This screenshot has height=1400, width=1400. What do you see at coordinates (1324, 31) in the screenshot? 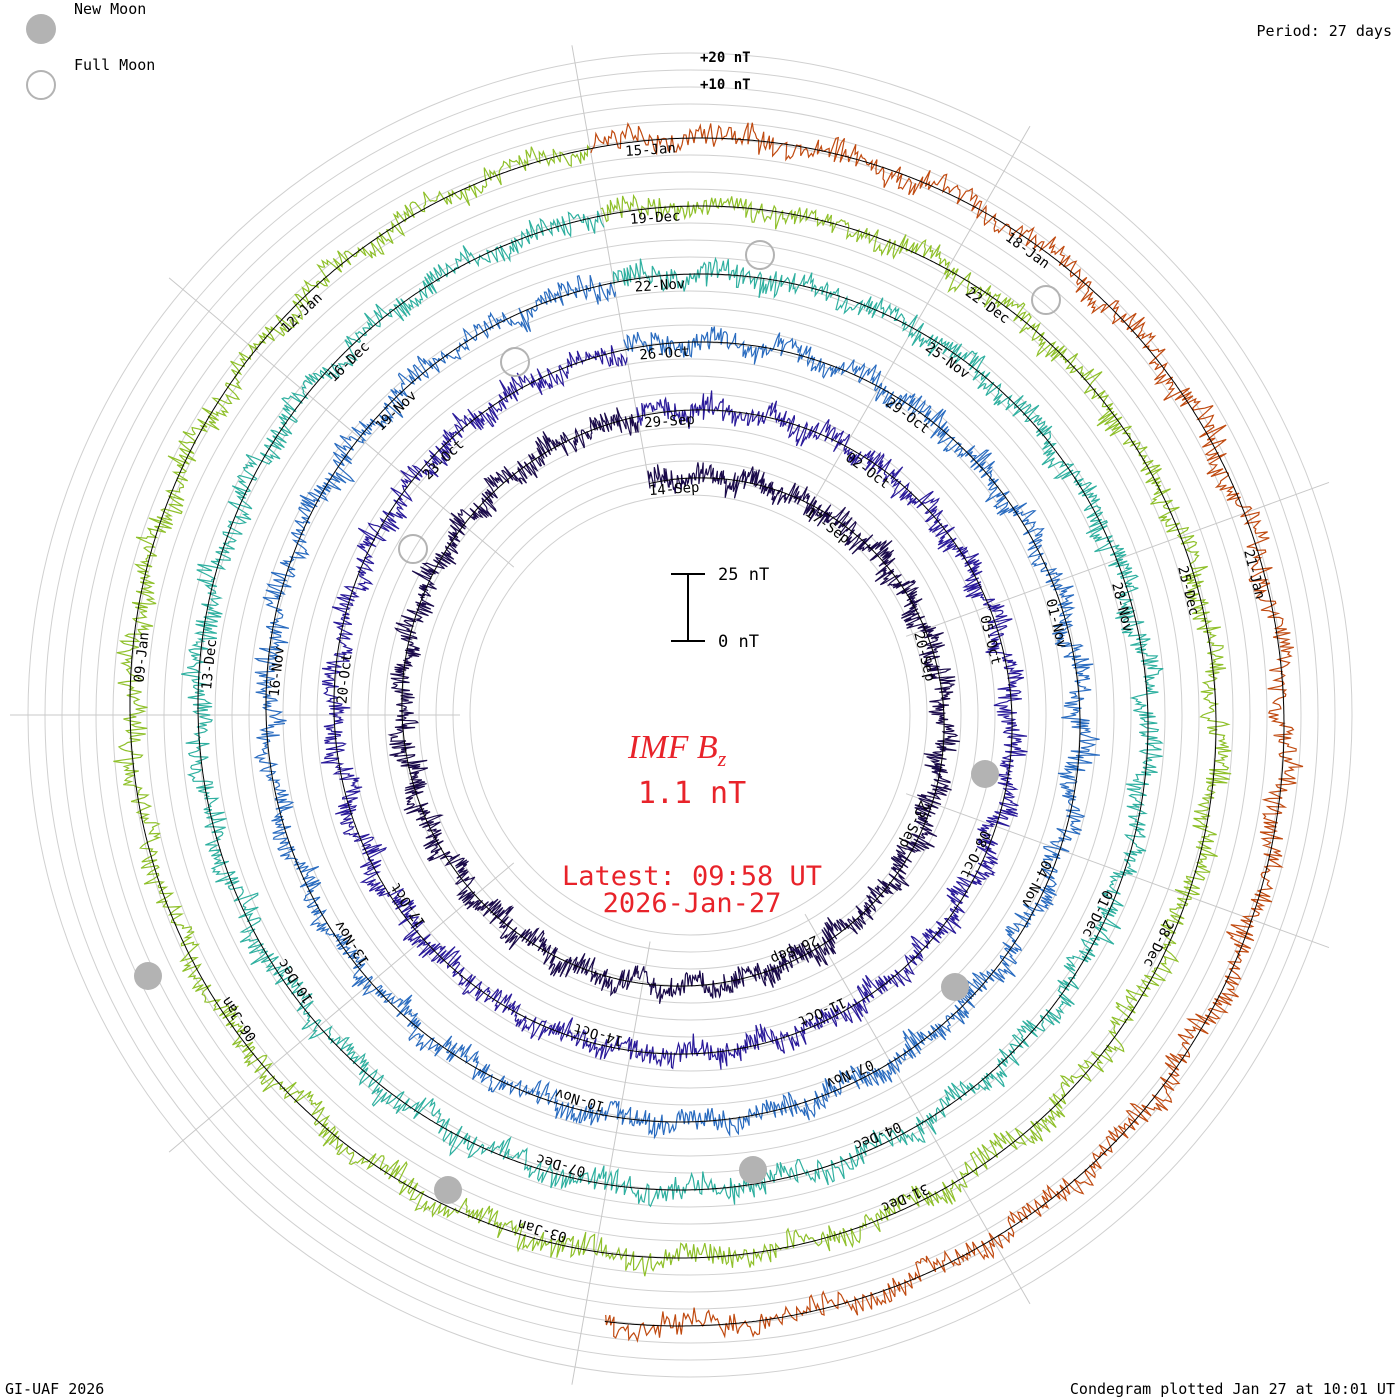
I see `period-label: Period: 27 days` at bounding box center [1324, 31].